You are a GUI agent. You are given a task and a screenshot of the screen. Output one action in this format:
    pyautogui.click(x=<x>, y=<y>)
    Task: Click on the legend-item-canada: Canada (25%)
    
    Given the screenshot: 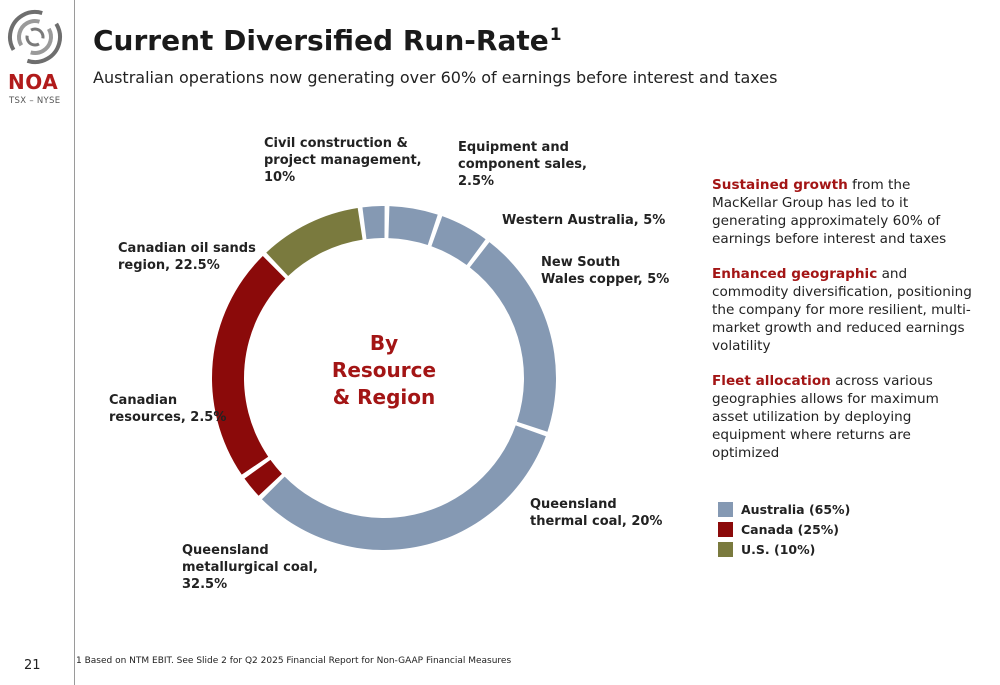 What is the action you would take?
    pyautogui.click(x=784, y=529)
    